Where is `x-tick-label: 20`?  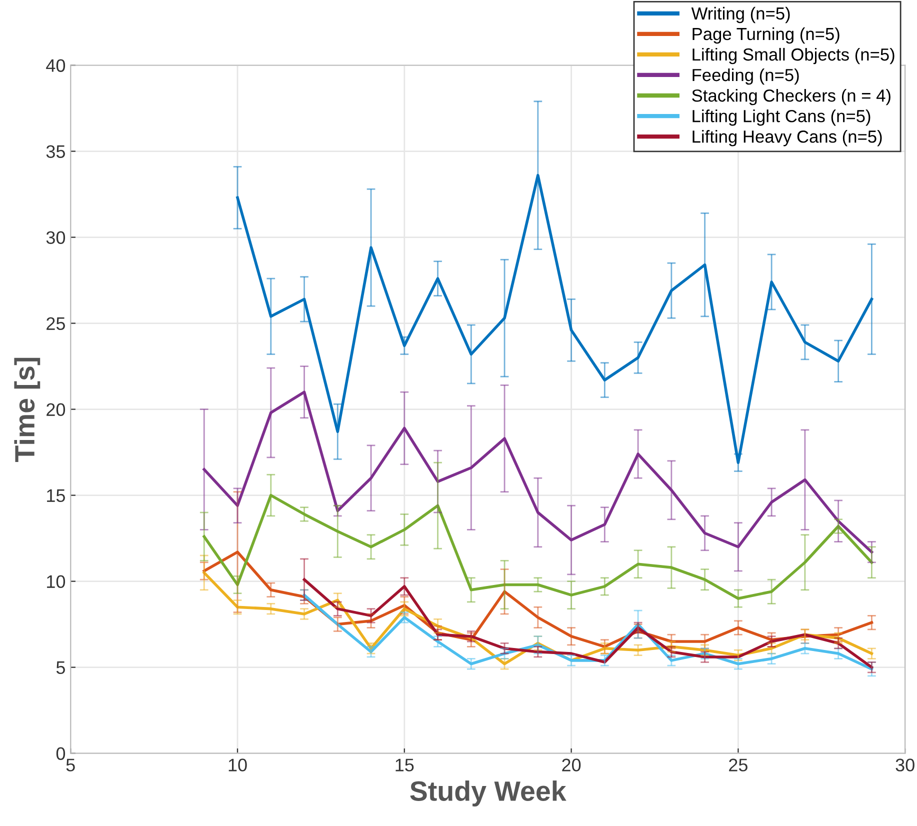
x-tick-label: 20 is located at coordinates (571, 765).